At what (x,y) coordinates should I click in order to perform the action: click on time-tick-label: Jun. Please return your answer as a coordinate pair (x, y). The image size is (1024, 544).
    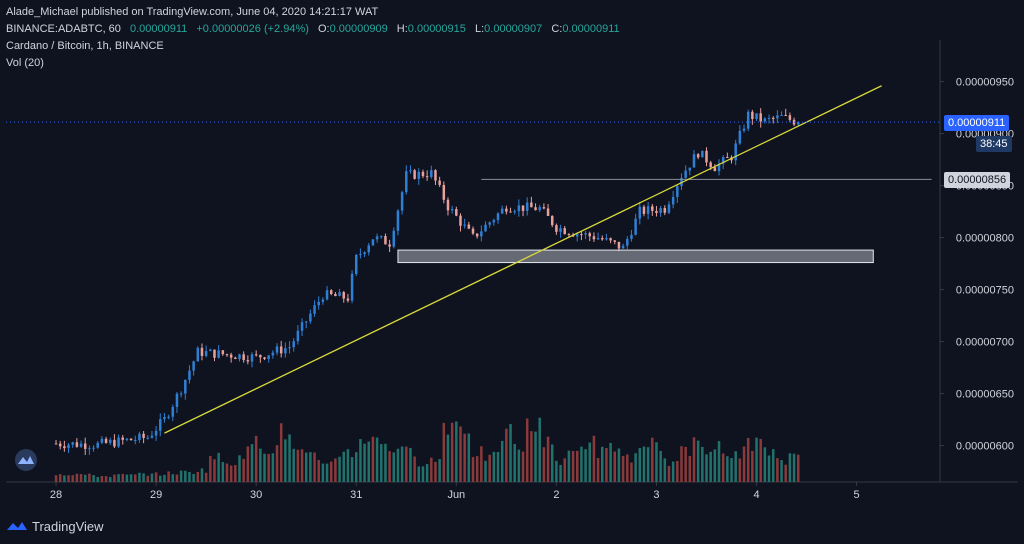
    Looking at the image, I should click on (456, 495).